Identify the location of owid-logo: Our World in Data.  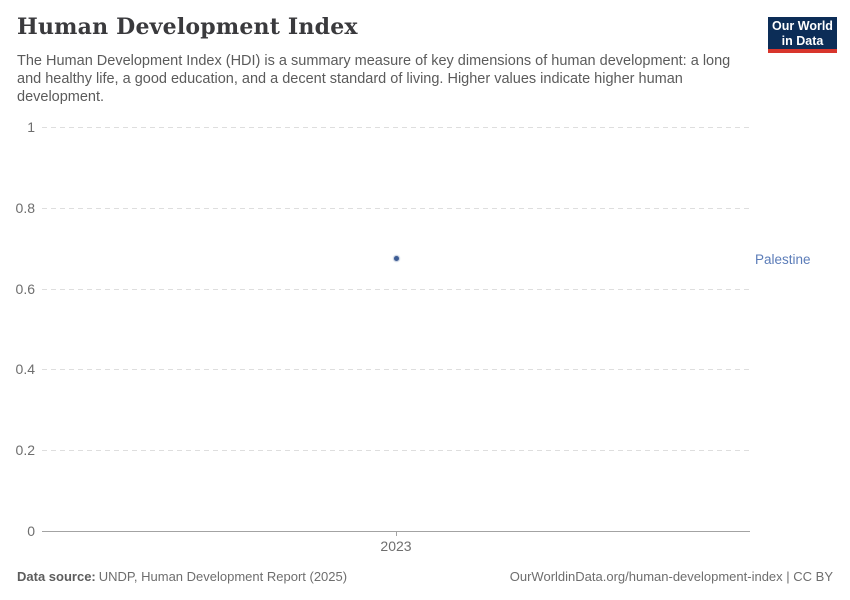
(802, 35).